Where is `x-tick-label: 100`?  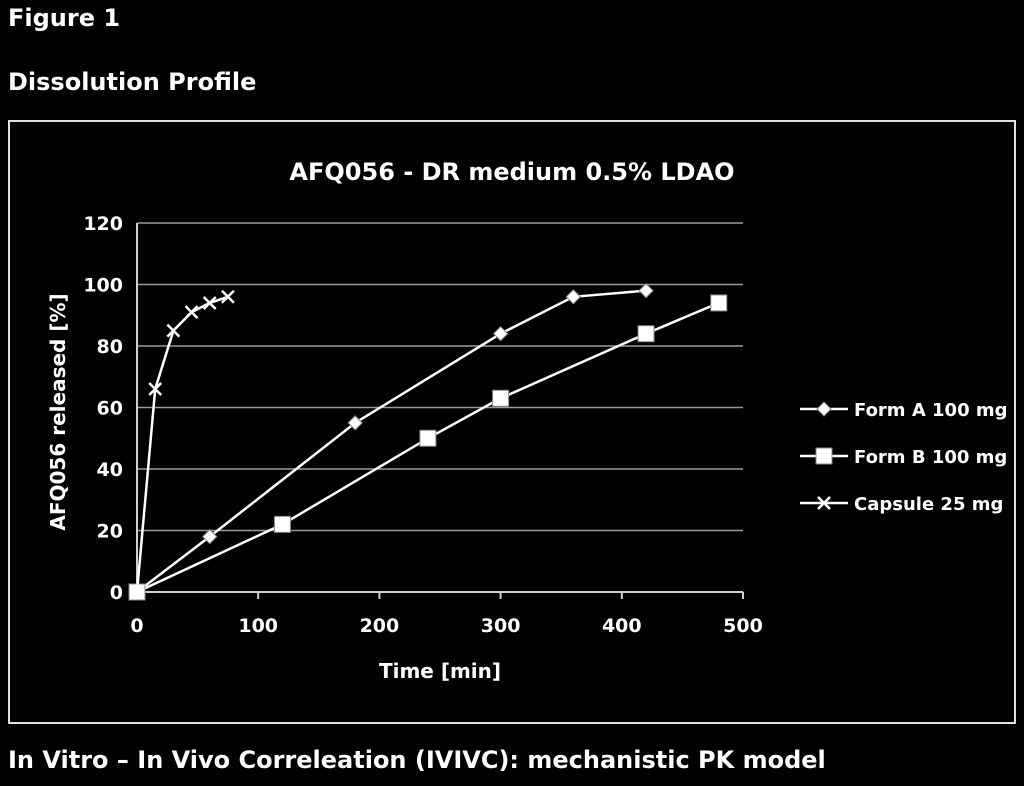 x-tick-label: 100 is located at coordinates (258, 626).